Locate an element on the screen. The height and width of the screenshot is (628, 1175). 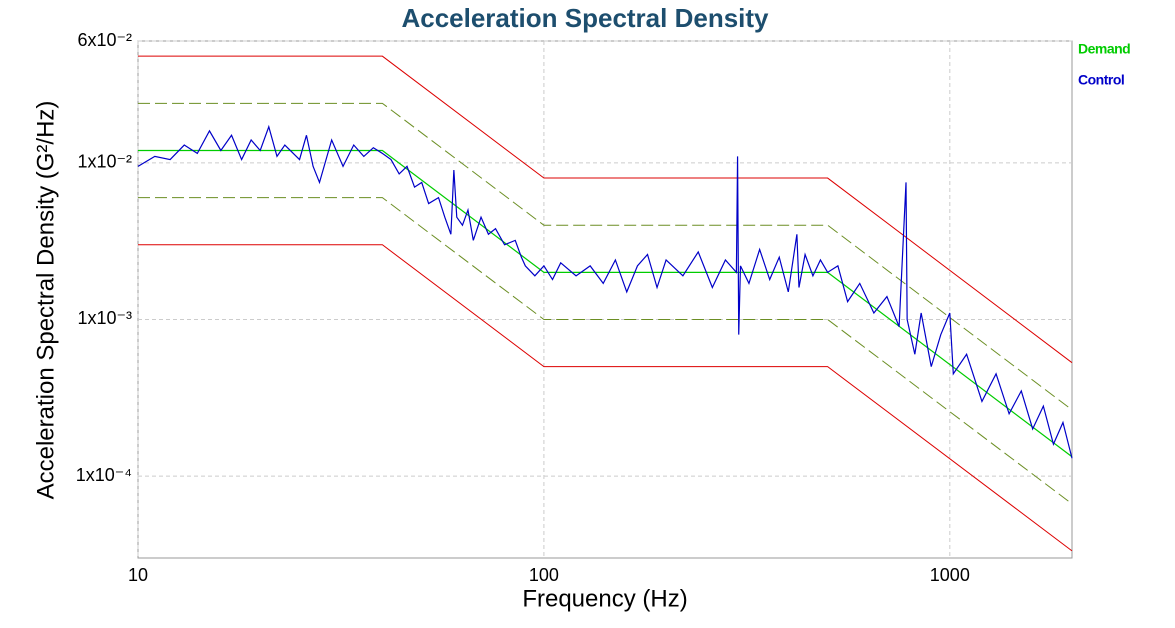
y-tick-label: 1x10⁻² is located at coordinates (104, 162).